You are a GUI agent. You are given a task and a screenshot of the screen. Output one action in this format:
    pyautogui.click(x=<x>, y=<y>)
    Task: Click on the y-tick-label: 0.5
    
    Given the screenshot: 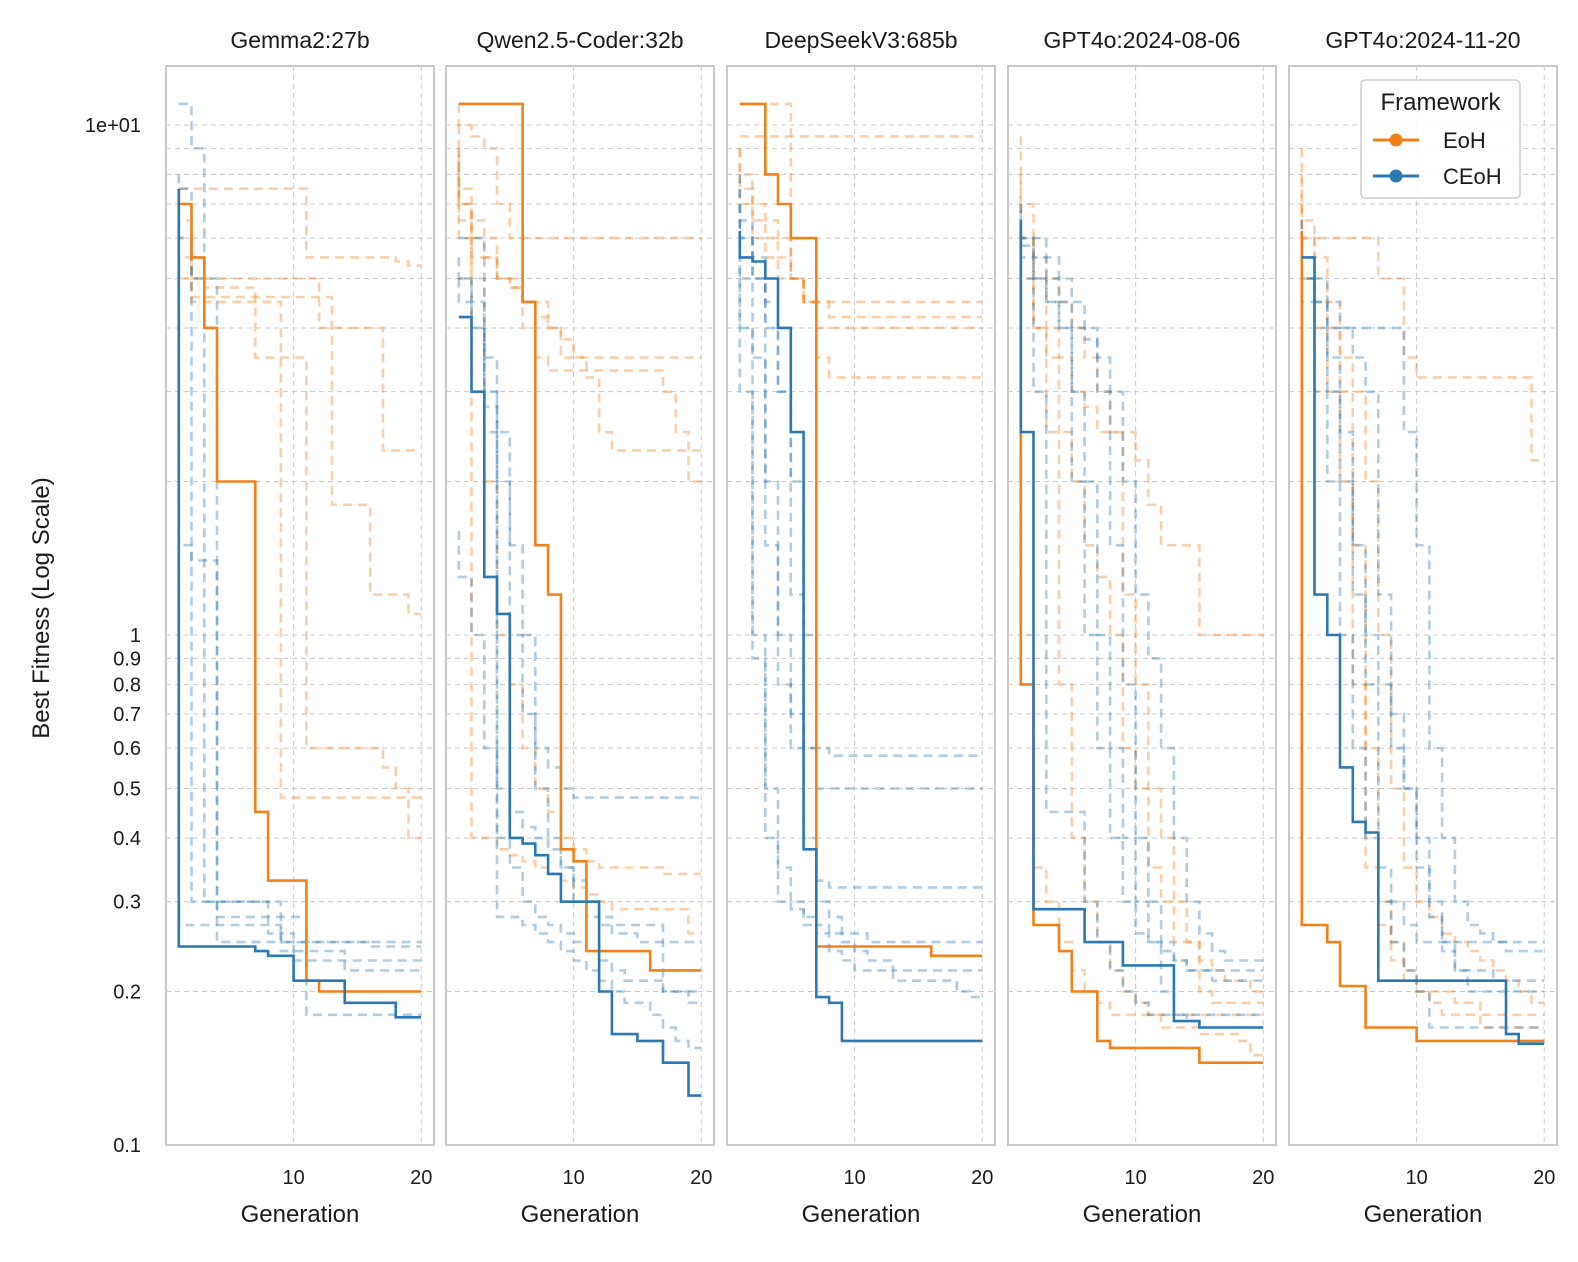 What is the action you would take?
    pyautogui.click(x=127, y=790)
    